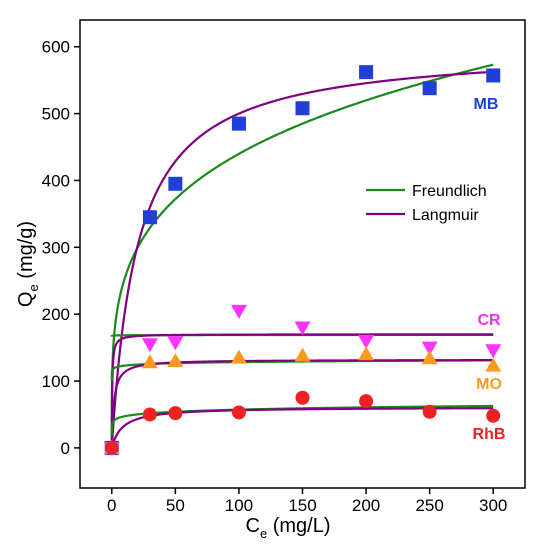 The width and height of the screenshot is (537, 550). I want to click on series-labels: MB CR MO RhB, so click(489, 269).